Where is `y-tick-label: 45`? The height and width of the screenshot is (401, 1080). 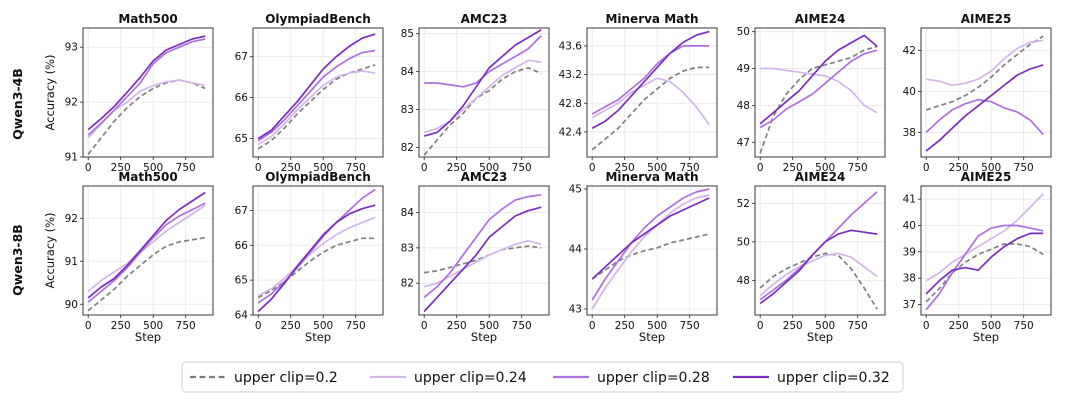
y-tick-label: 45 is located at coordinates (575, 190).